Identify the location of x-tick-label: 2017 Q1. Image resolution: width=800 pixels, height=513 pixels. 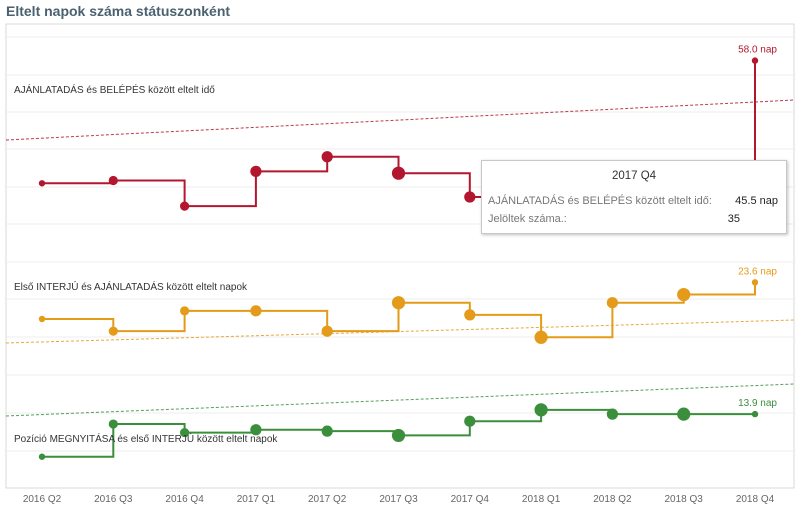
(256, 499).